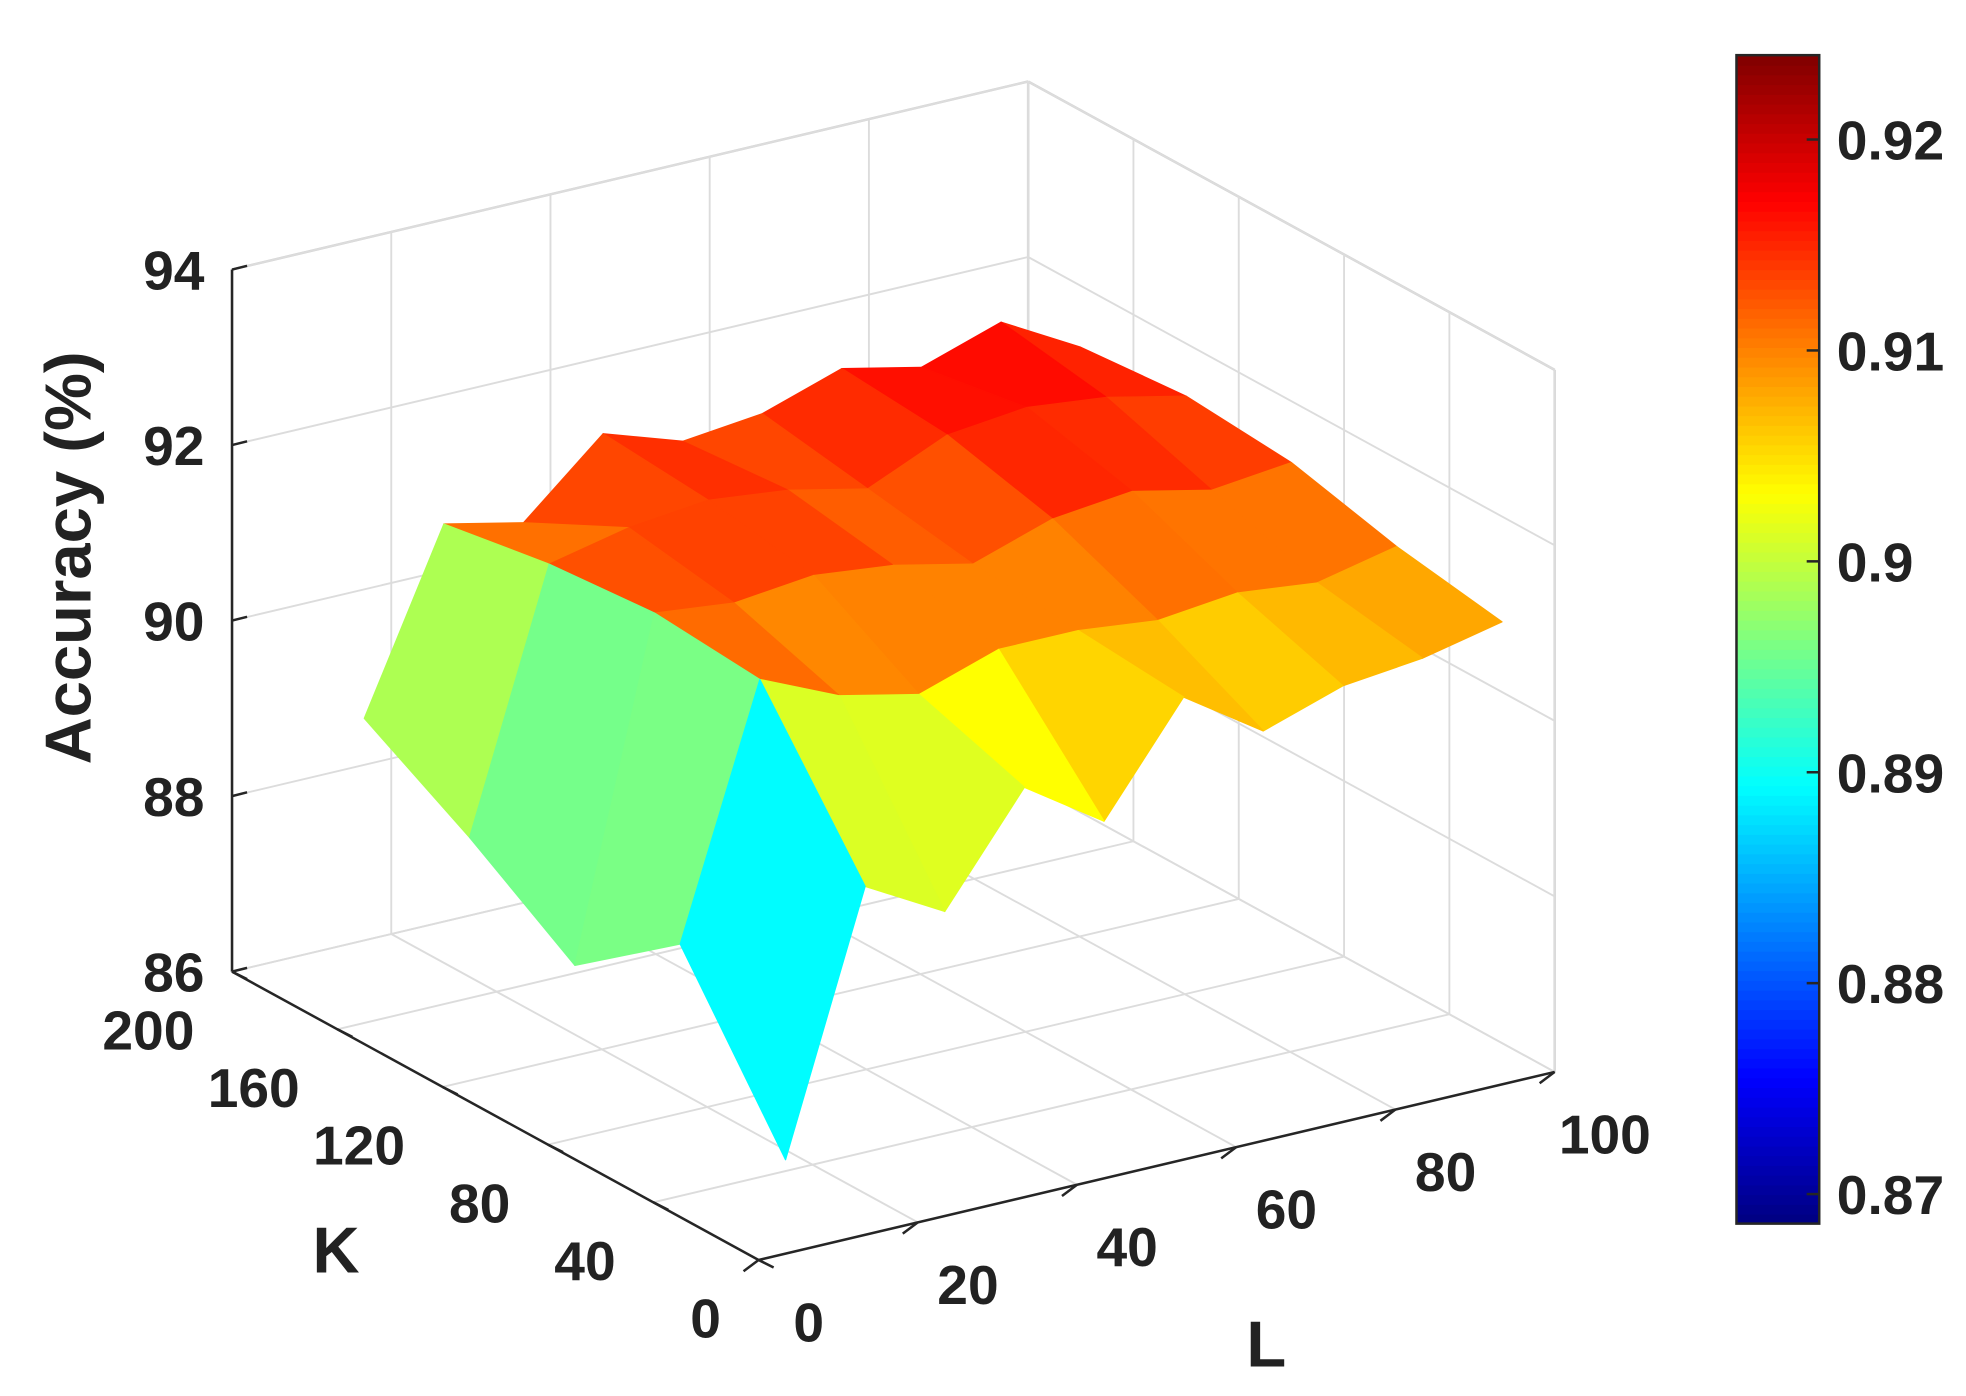 The image size is (1966, 1396). I want to click on x-tick-label: 20, so click(967, 1285).